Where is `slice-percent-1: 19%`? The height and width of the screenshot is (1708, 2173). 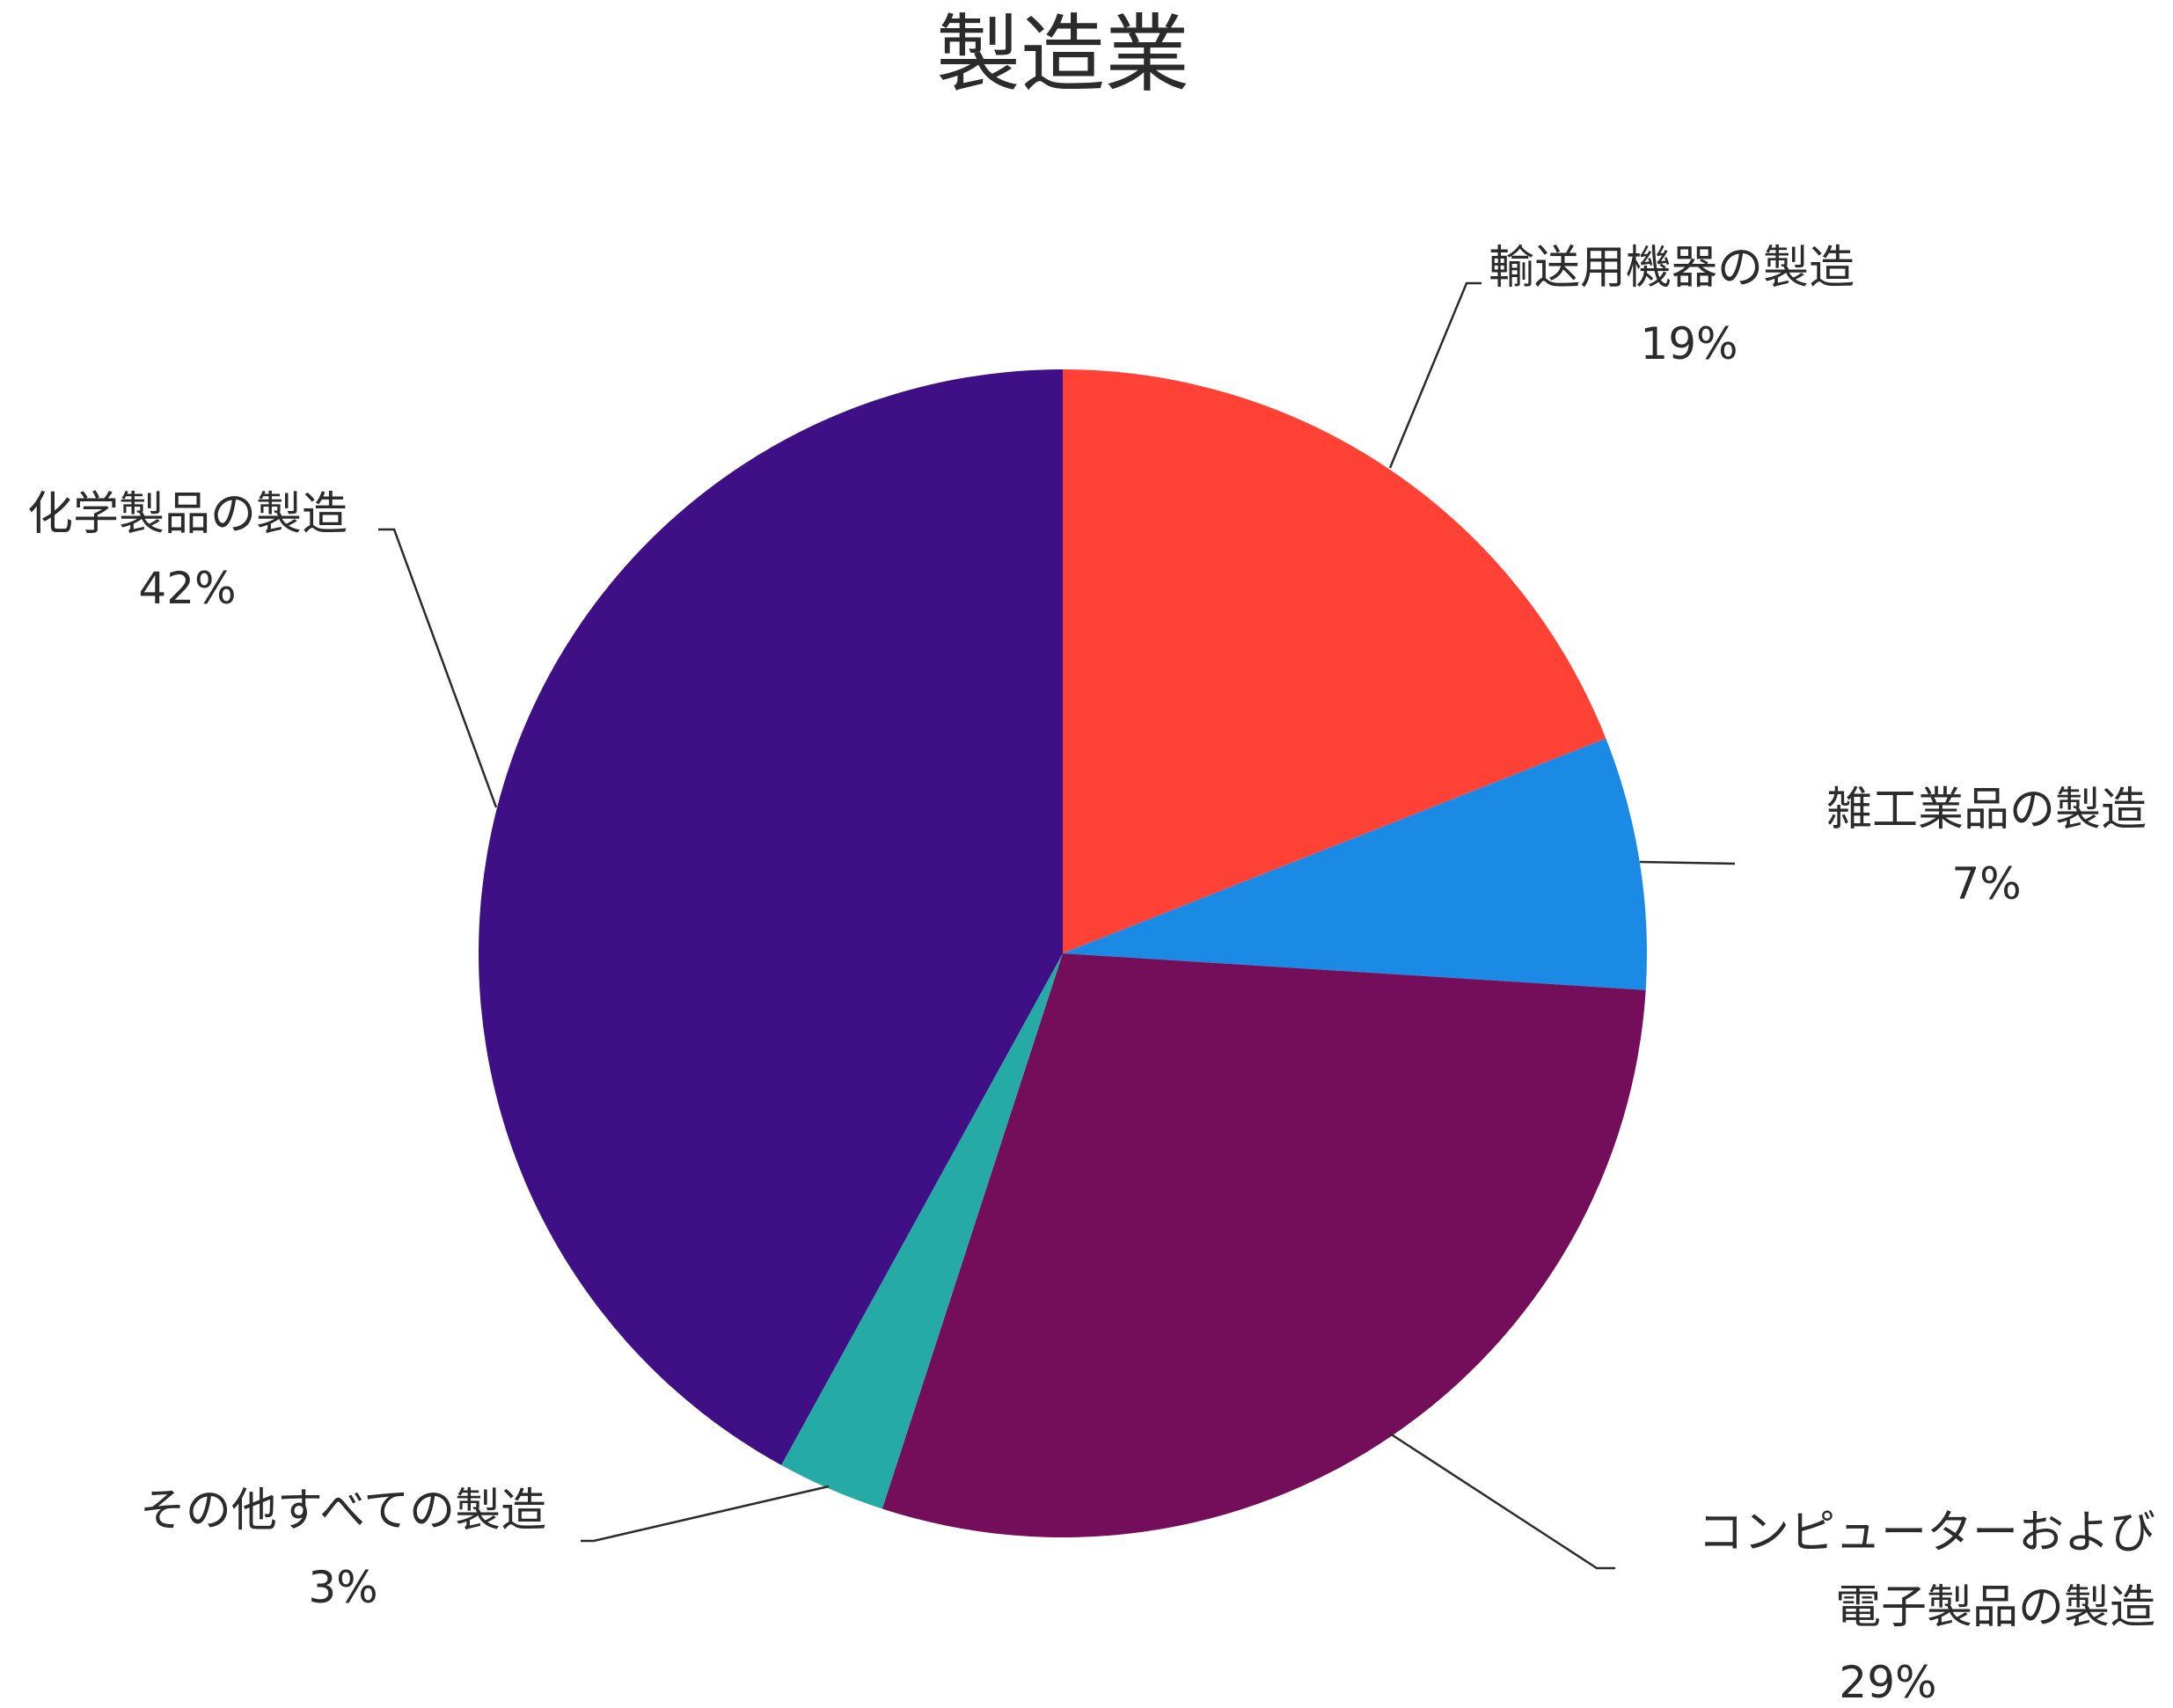
slice-percent-1: 19% is located at coordinates (1689, 344).